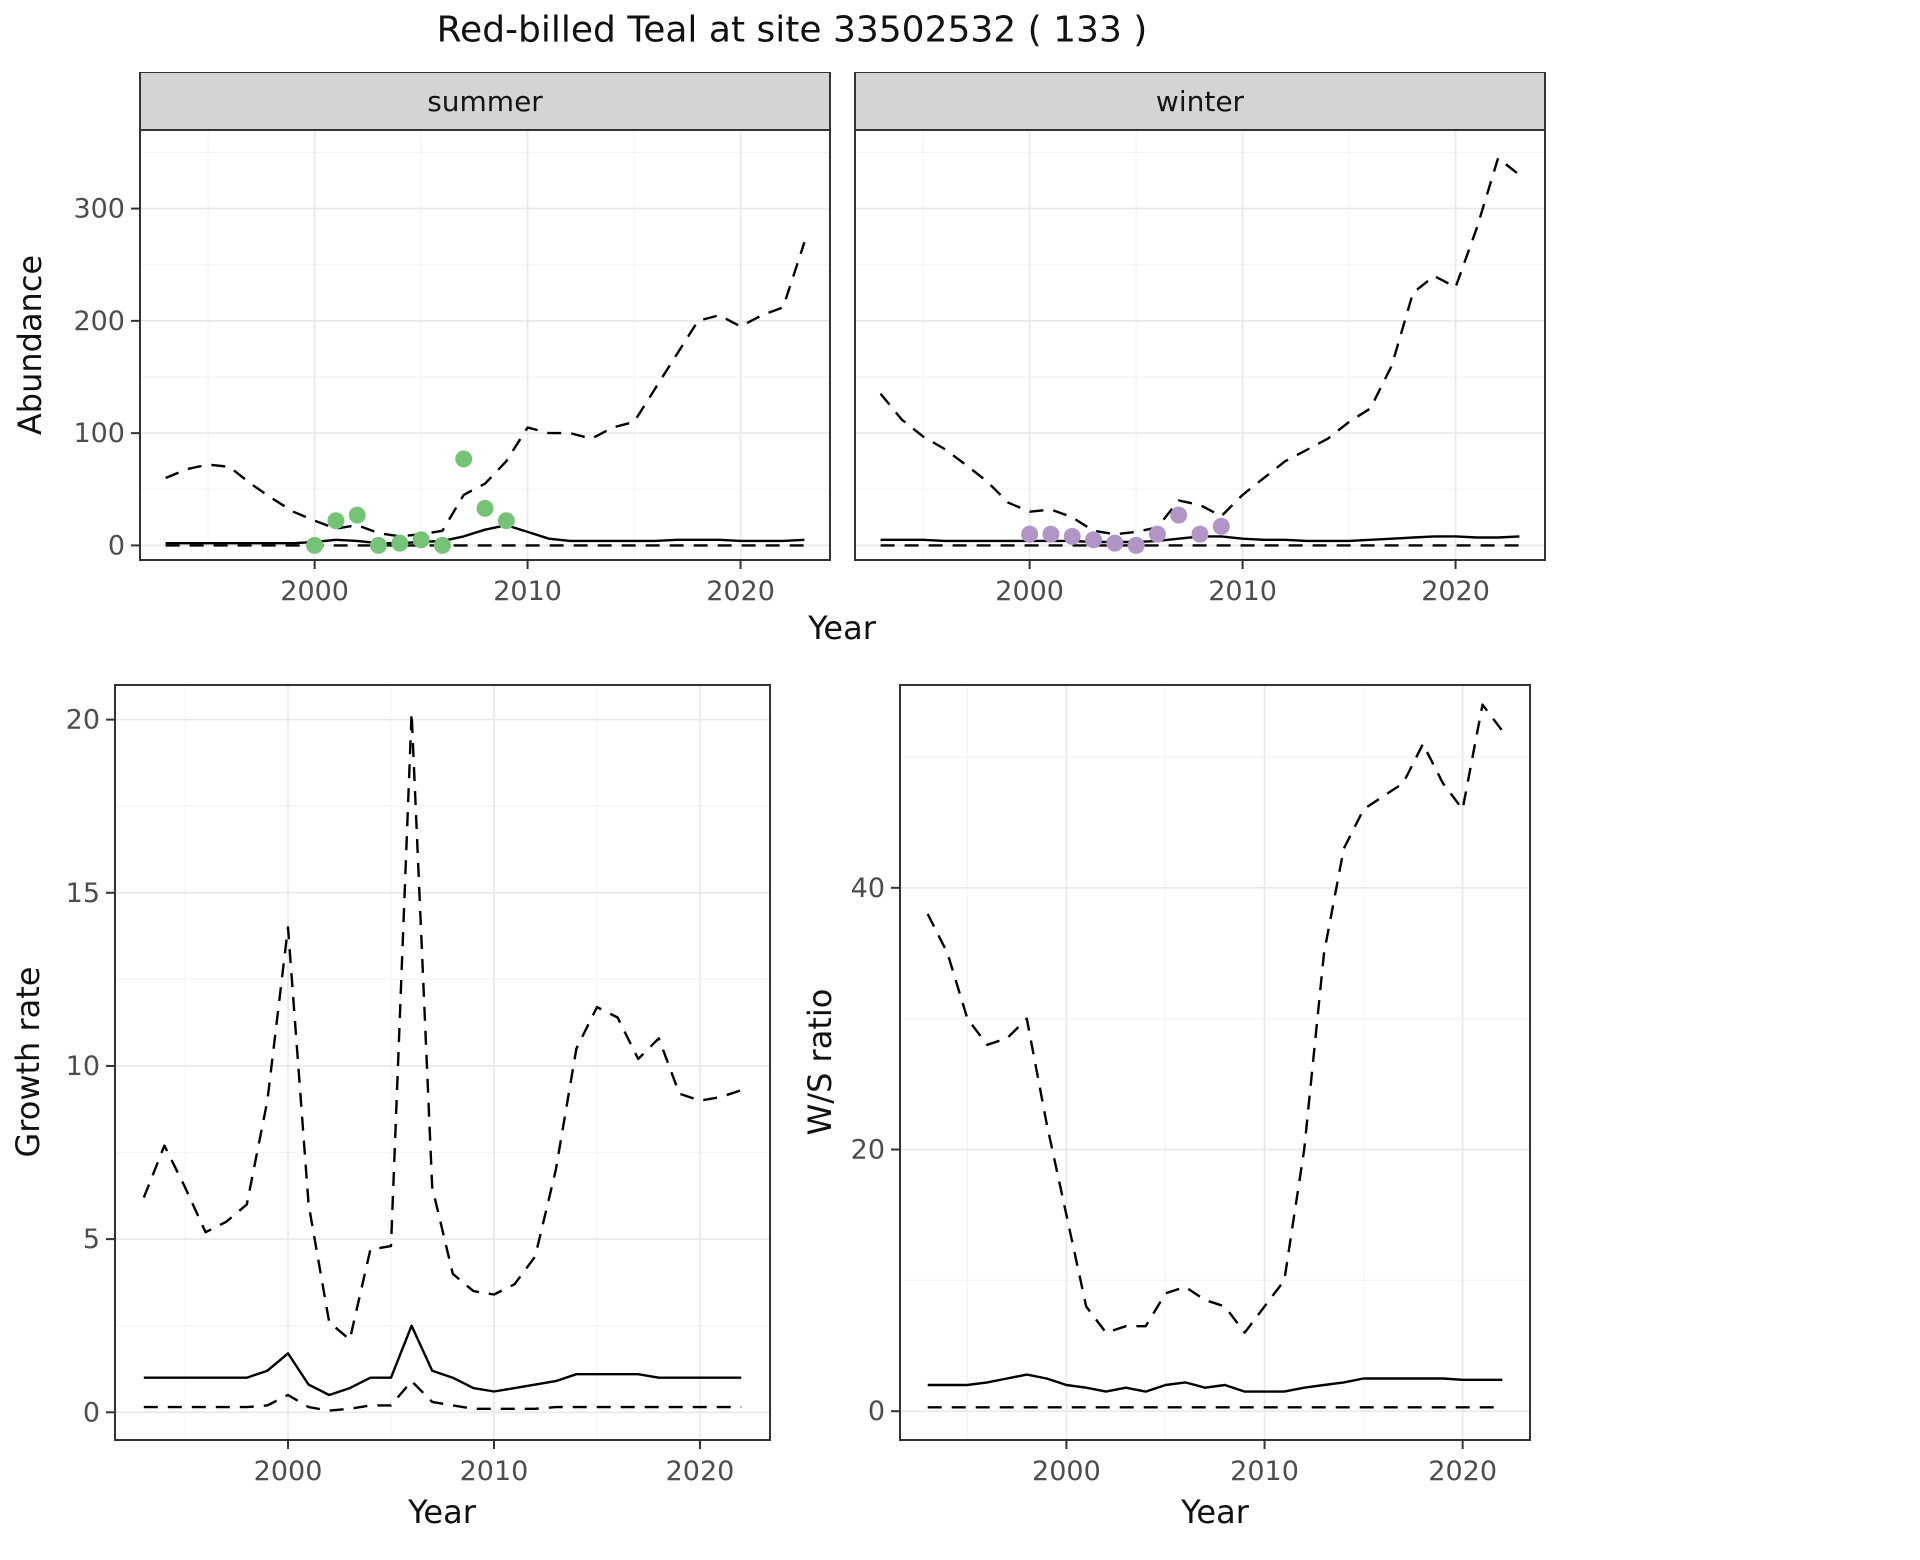 Image resolution: width=1920 pixels, height=1560 pixels. I want to click on y-tick-label: 200, so click(99, 321).